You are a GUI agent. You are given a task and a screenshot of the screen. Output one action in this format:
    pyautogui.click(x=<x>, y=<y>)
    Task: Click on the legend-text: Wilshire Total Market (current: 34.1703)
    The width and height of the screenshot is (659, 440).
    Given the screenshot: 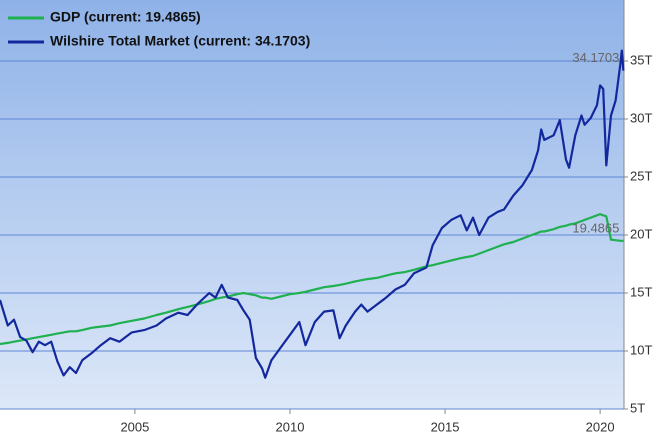 What is the action you would take?
    pyautogui.click(x=180, y=41)
    